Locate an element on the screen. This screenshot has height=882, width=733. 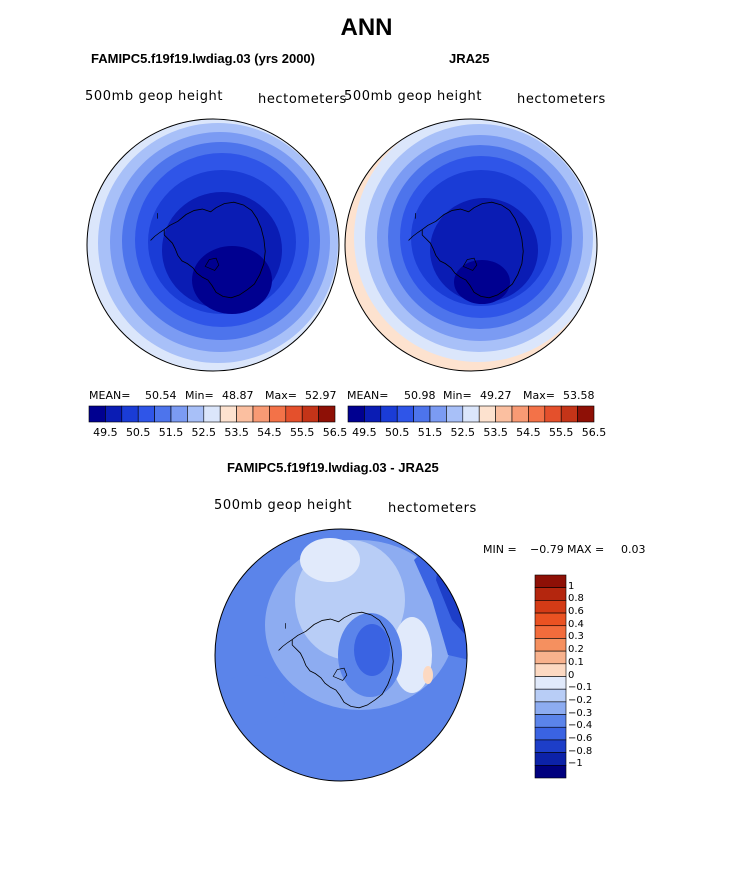
obs-panel-title: JRA25 is located at coordinates (469, 58).